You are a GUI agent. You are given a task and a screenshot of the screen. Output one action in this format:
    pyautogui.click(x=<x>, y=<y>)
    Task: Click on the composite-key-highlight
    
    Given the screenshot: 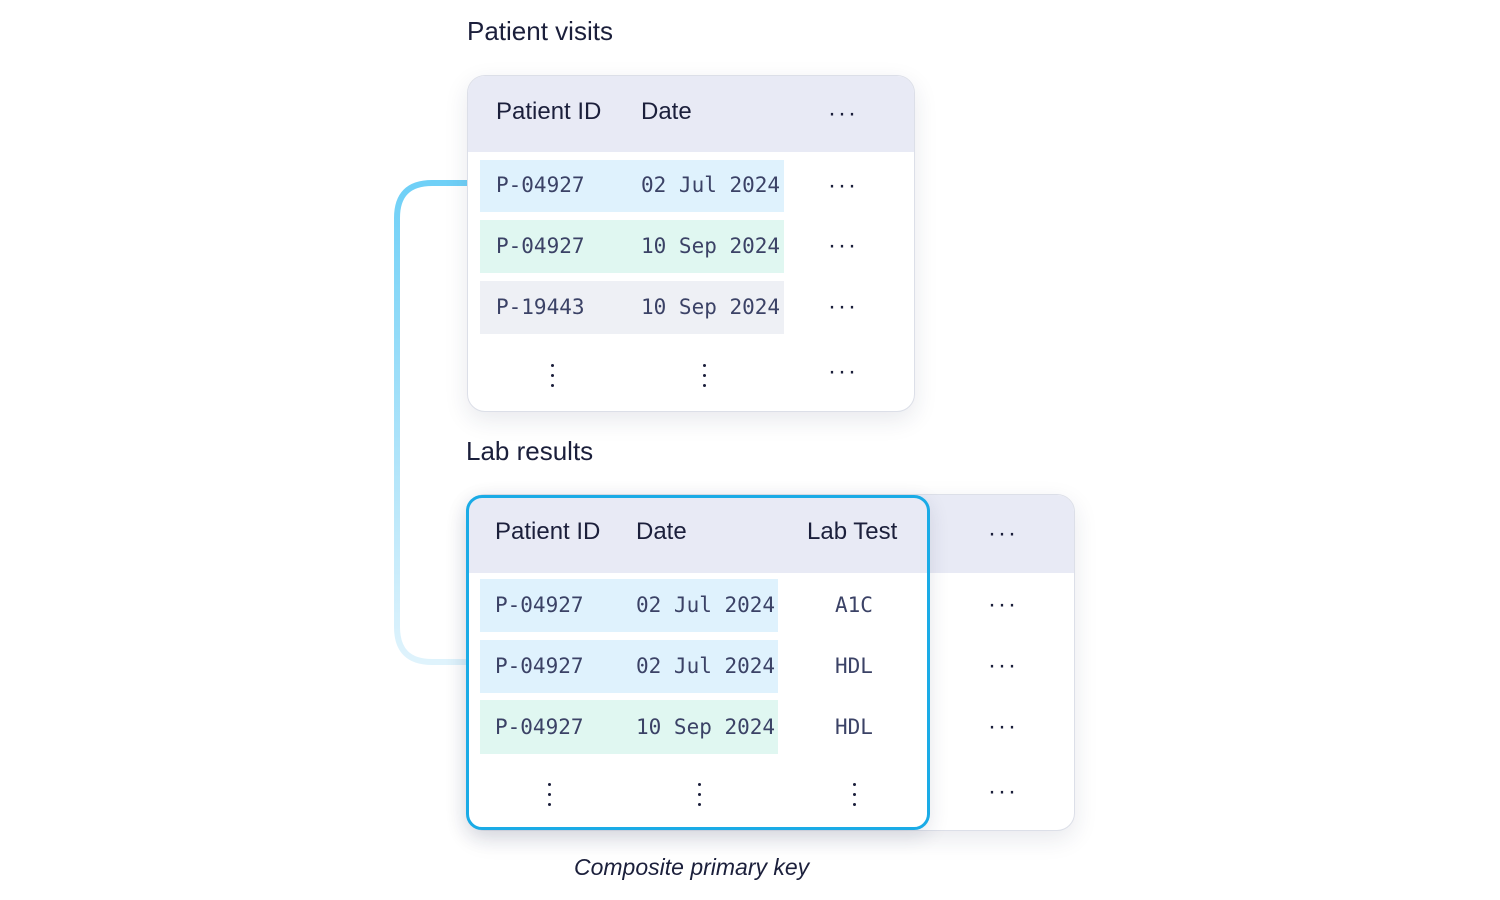 What is the action you would take?
    pyautogui.click(x=698, y=662)
    